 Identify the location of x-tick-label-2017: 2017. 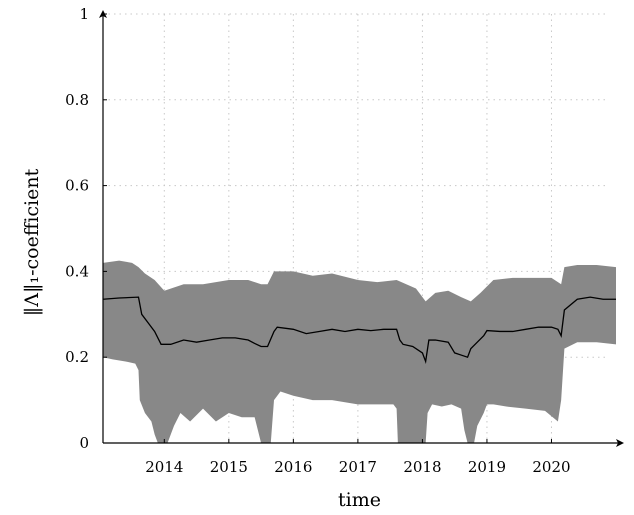
(358, 467).